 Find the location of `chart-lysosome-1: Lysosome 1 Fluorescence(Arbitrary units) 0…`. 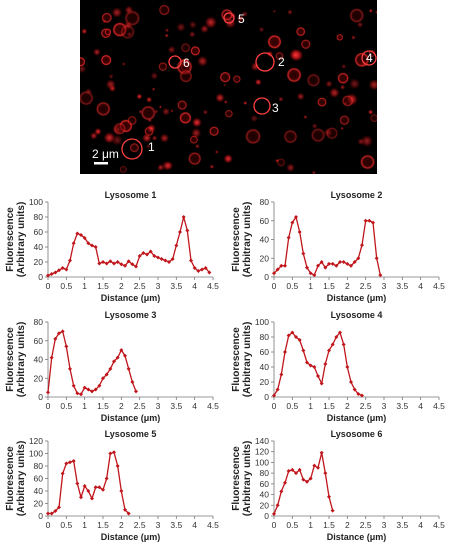

chart-lysosome-1: Lysosome 1 Fluorescence(Arbitrary units) 0… is located at coordinates (113, 251).